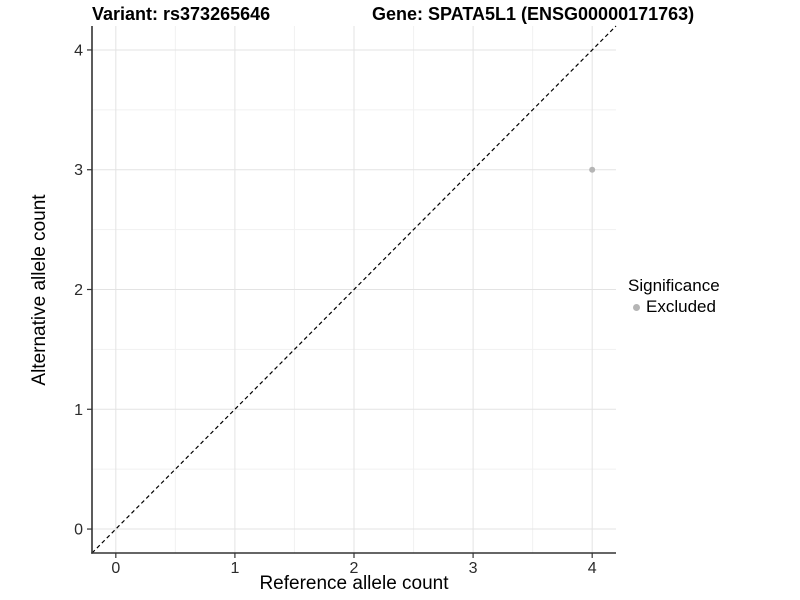  What do you see at coordinates (354, 583) in the screenshot?
I see `x-axis-title: Reference allele count` at bounding box center [354, 583].